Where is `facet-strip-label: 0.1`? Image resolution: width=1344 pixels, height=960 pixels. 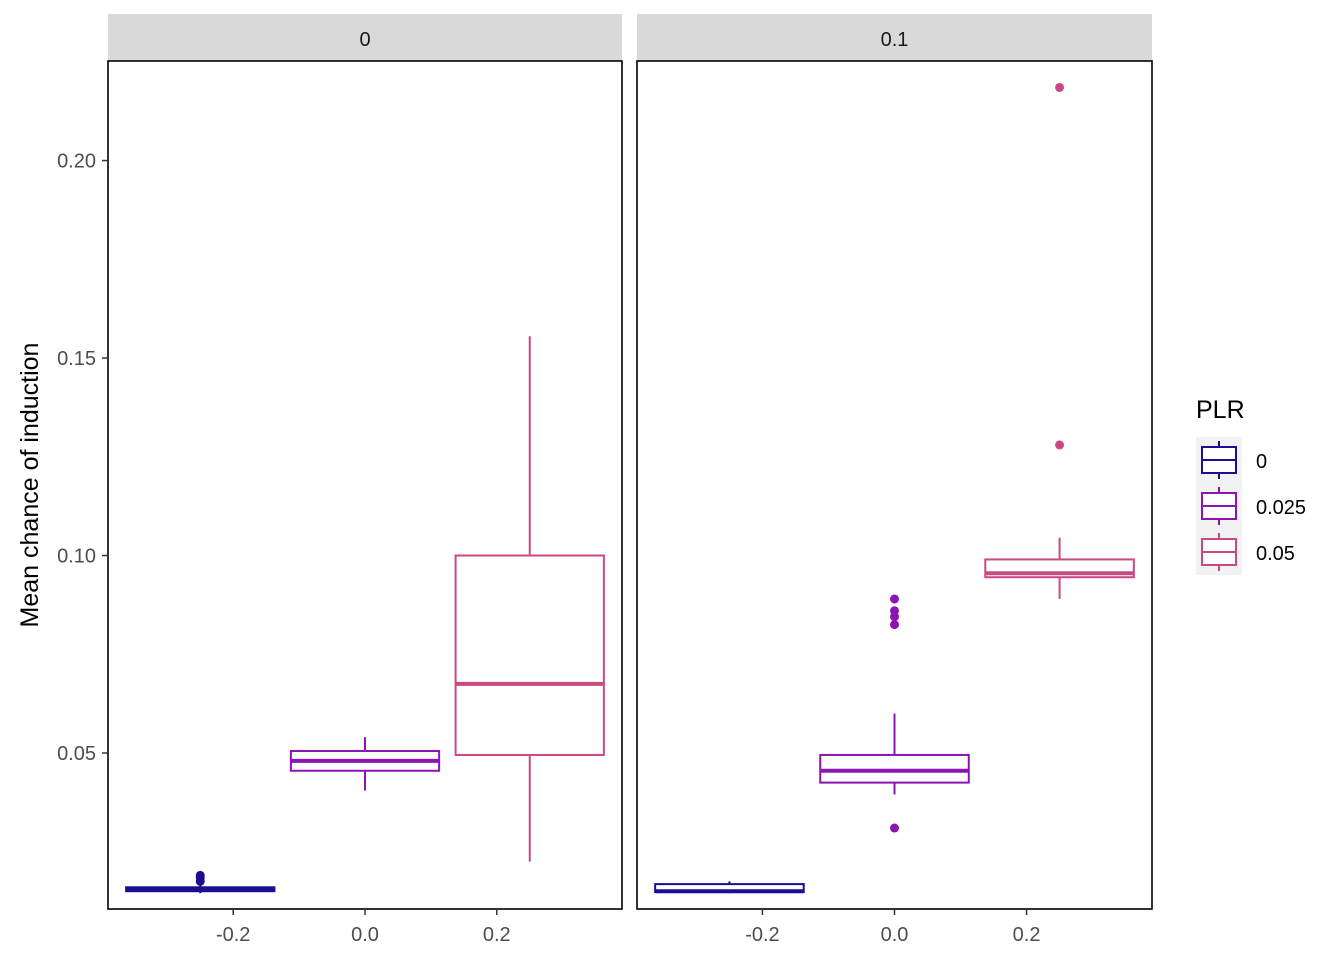
facet-strip-label: 0.1 is located at coordinates (895, 40).